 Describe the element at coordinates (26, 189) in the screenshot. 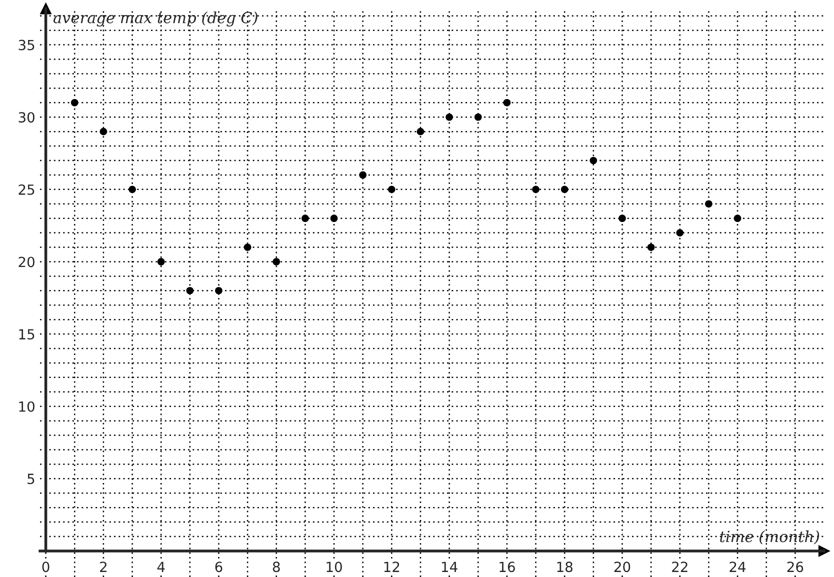

I see `y-tick-label: 25` at that location.